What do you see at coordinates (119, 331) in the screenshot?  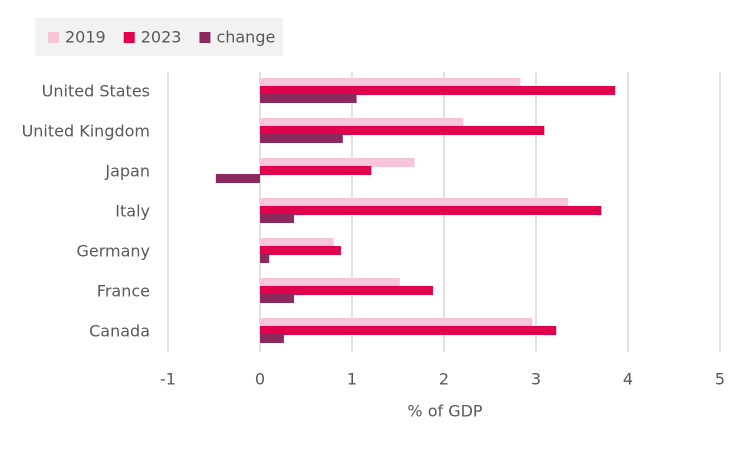 I see `y-tick-label: Canada` at bounding box center [119, 331].